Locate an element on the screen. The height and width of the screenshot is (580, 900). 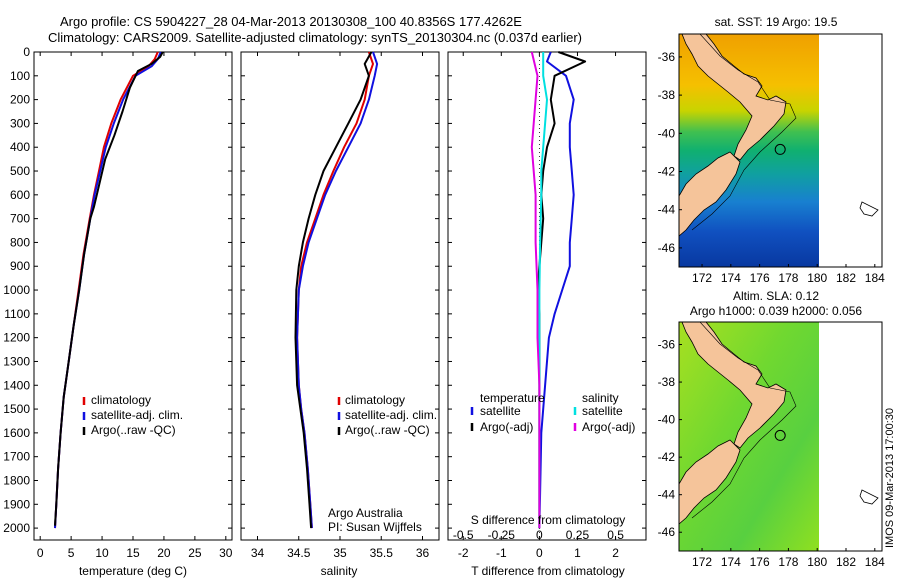
sla-south-island is located at coordinates (710, 482).